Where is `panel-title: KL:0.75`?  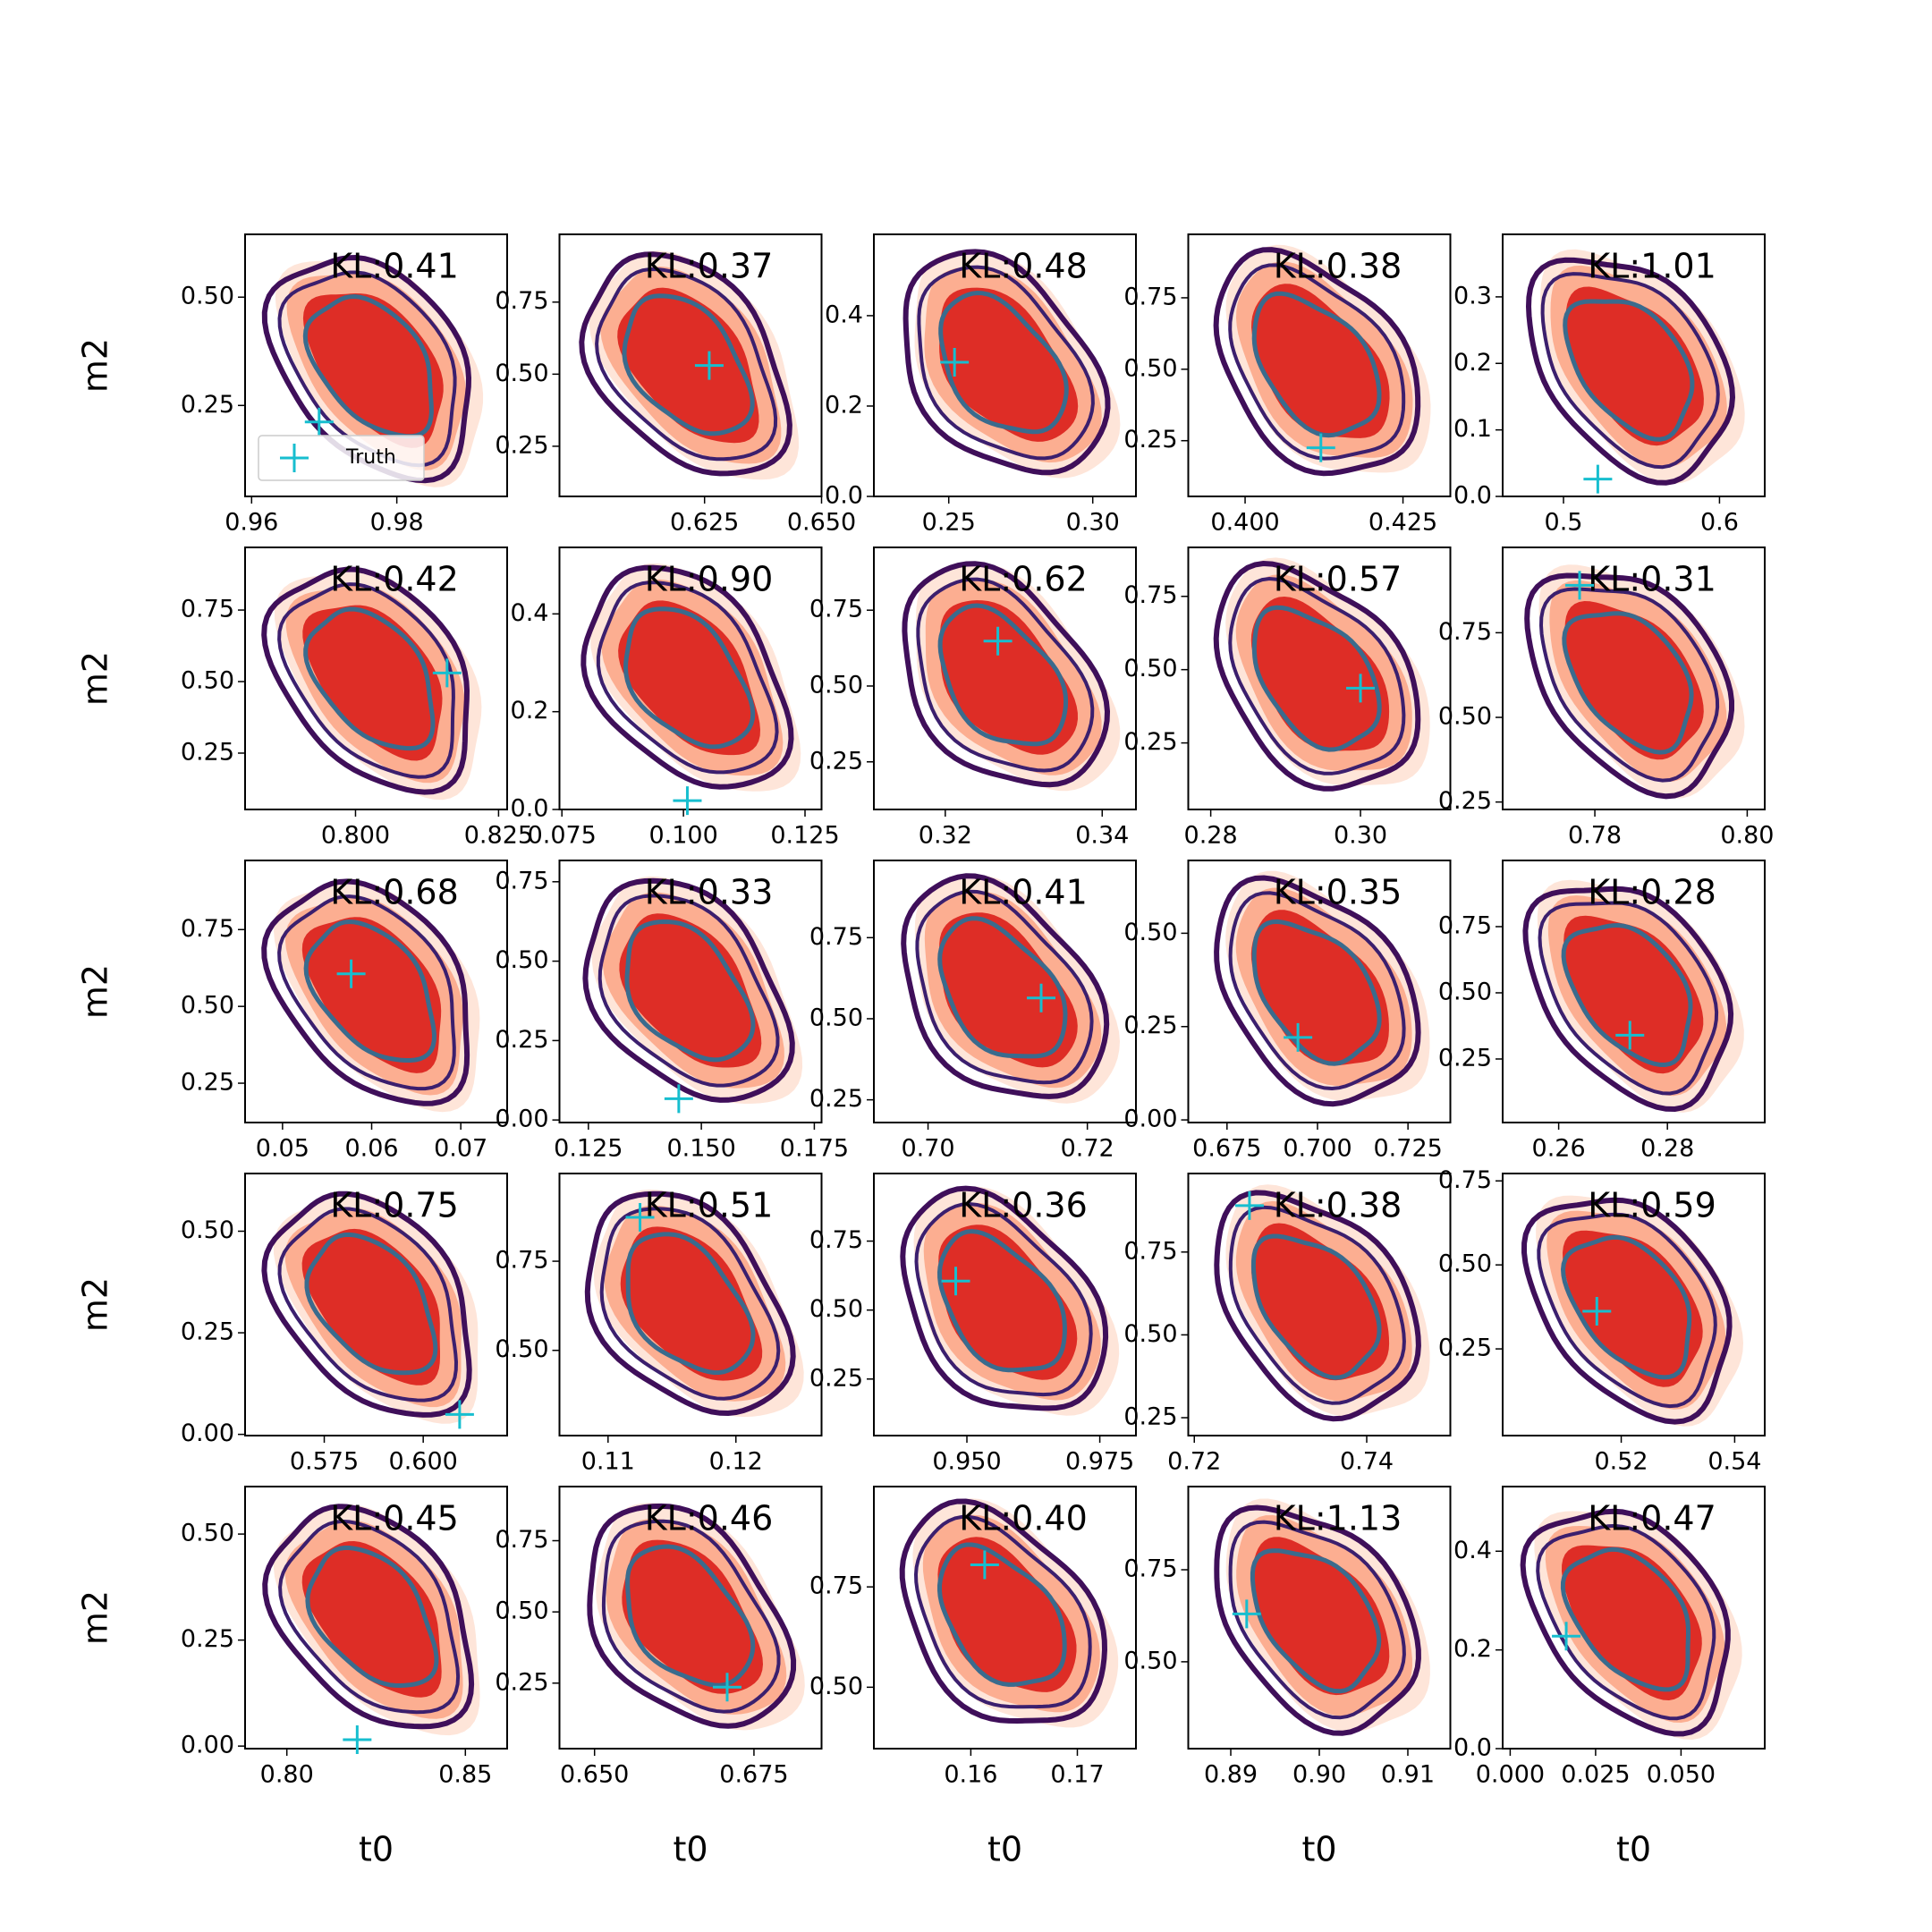 panel-title: KL:0.75 is located at coordinates (394, 1205).